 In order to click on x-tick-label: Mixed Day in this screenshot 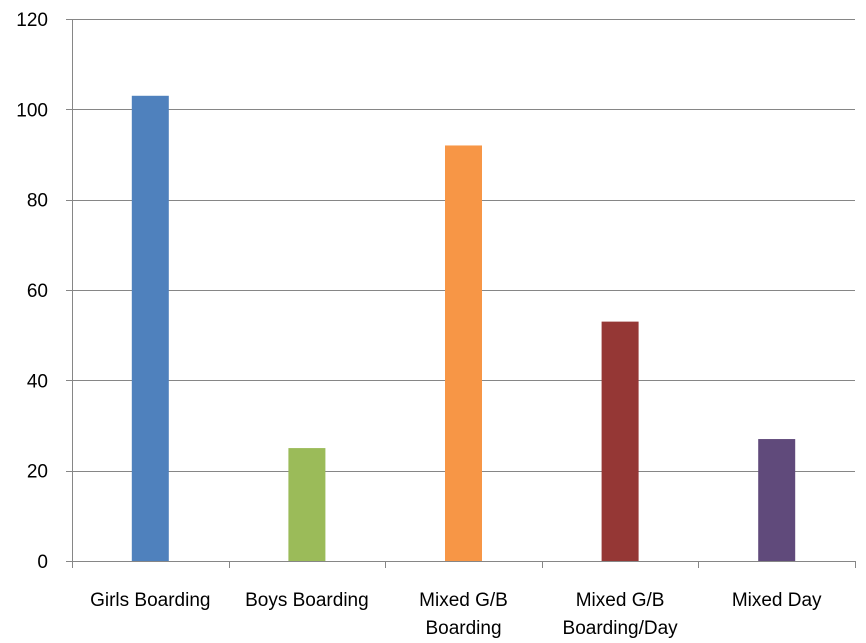, I will do `click(777, 600)`.